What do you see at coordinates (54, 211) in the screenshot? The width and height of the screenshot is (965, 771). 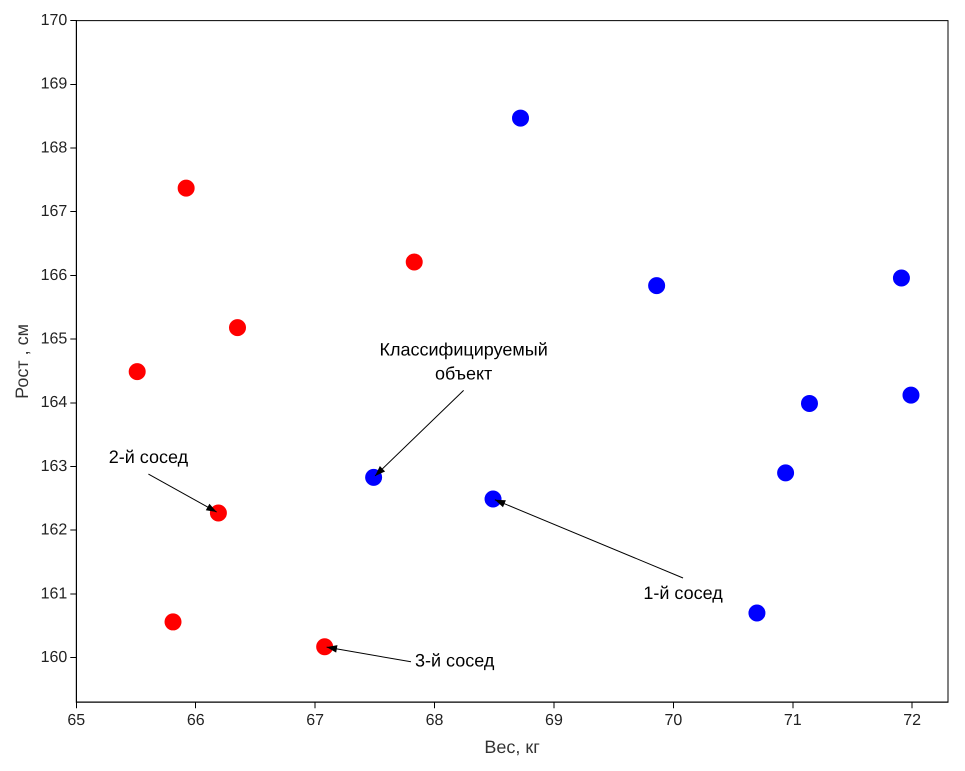 I see `y-tick-label: 167` at bounding box center [54, 211].